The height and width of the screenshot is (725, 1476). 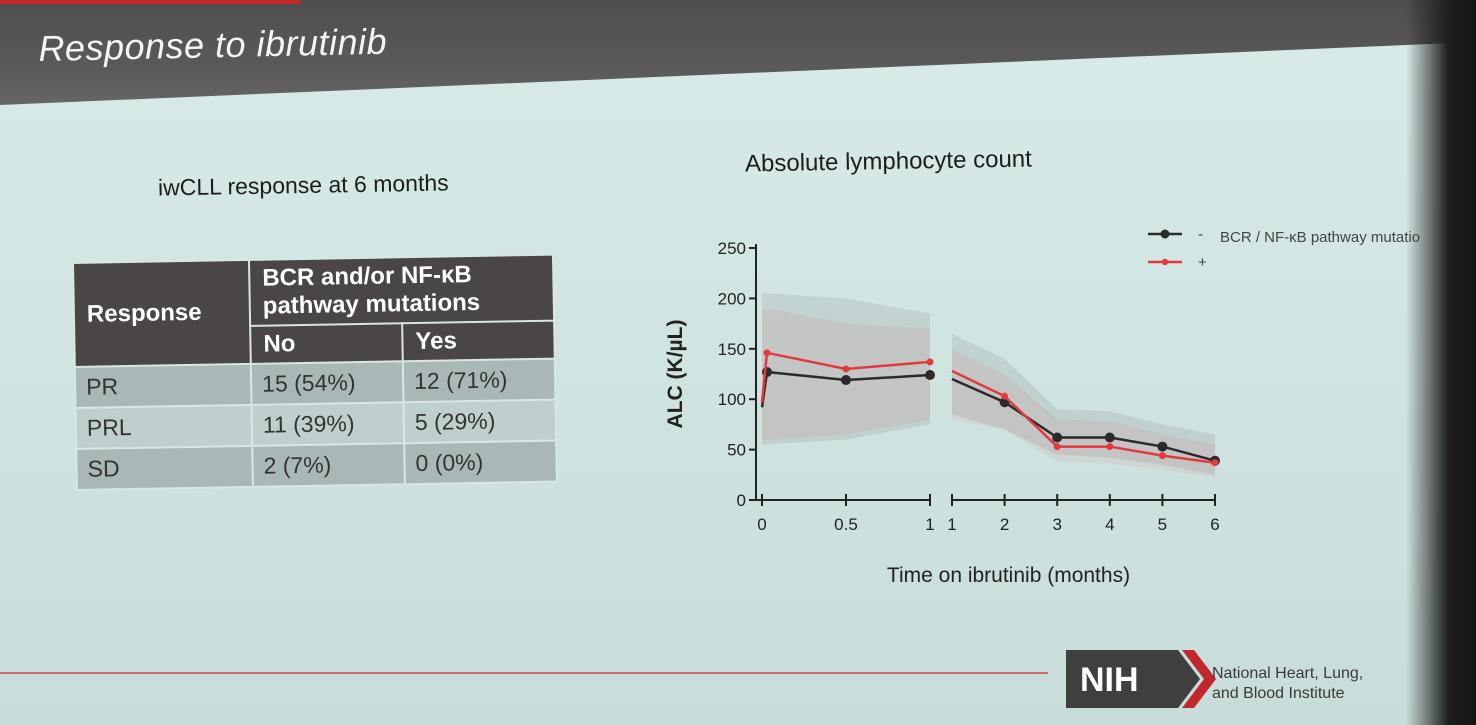 What do you see at coordinates (761, 524) in the screenshot?
I see `x-tick-label: 0` at bounding box center [761, 524].